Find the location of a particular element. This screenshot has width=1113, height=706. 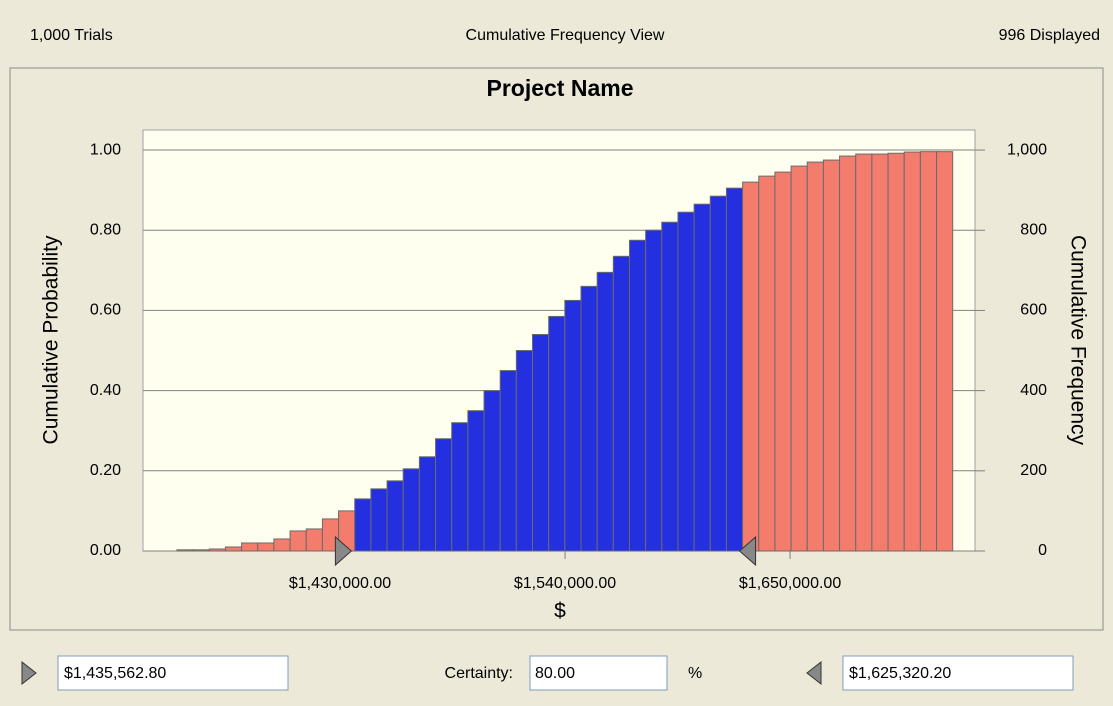

y-tick-label: 0.60 is located at coordinates (105, 310).